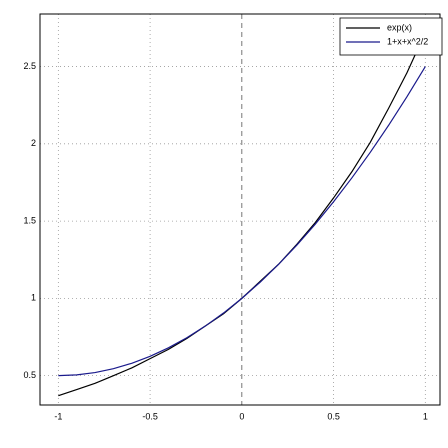 This screenshot has height=448, width=448. What do you see at coordinates (399, 27) in the screenshot?
I see `legend-label: exp(x)` at bounding box center [399, 27].